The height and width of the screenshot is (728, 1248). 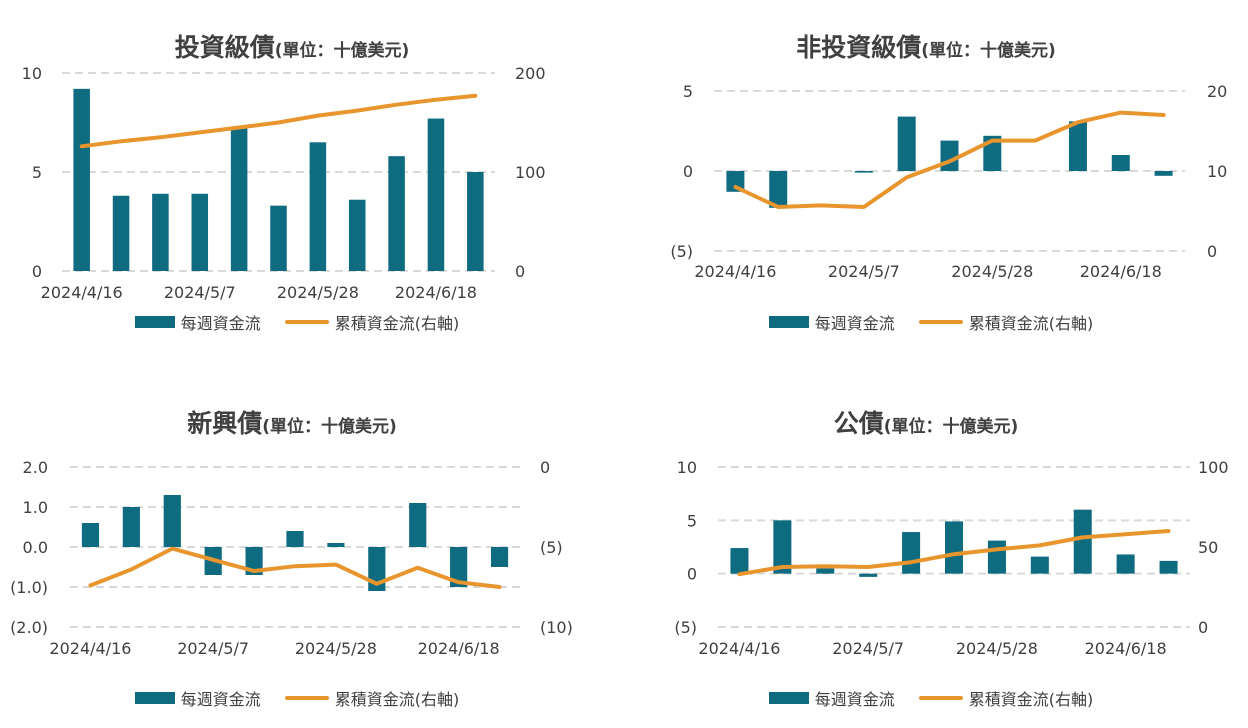 What do you see at coordinates (556, 627) in the screenshot?
I see `y-right-tick-label: (10)` at bounding box center [556, 627].